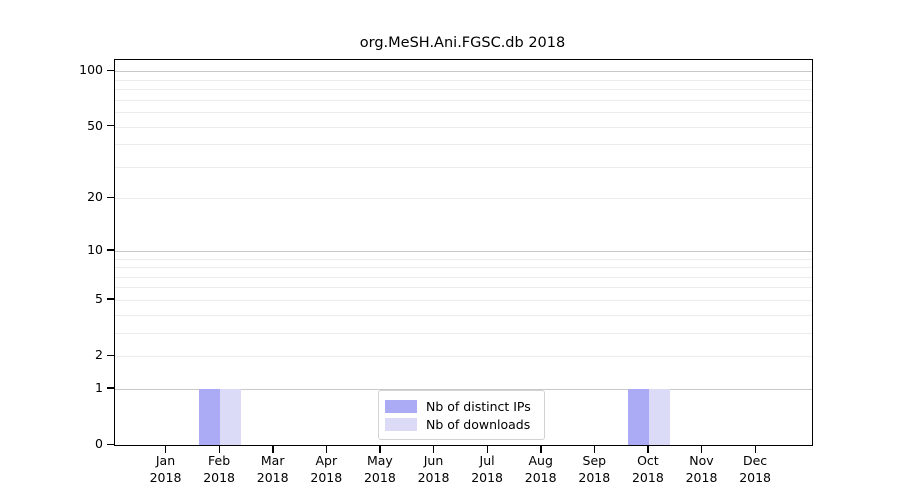 The height and width of the screenshot is (500, 900). I want to click on x-tick-month-mar: Mar, so click(272, 460).